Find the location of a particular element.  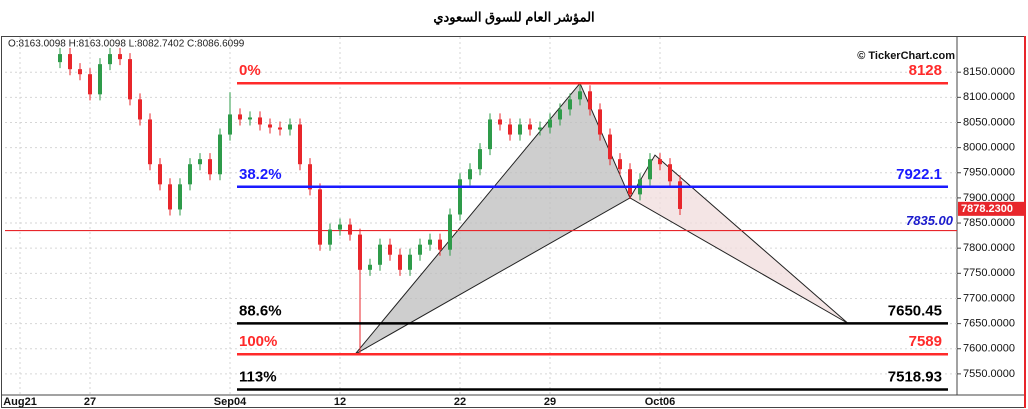

y-tick-label: 8100.0000 is located at coordinates (989, 97).